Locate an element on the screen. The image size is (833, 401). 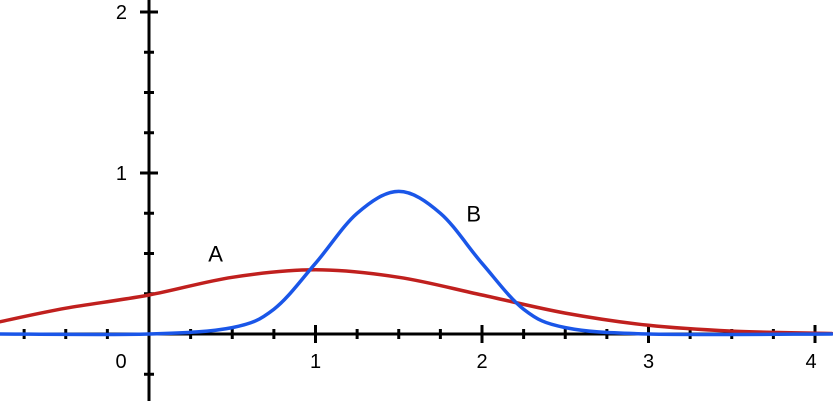
x-tick-label-2: 2 is located at coordinates (481, 362).